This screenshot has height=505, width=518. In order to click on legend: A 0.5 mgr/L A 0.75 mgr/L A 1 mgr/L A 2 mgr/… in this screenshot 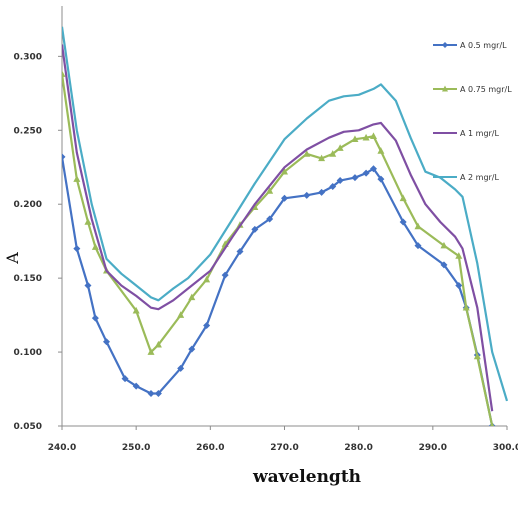, I will do `click(472, 111)`.